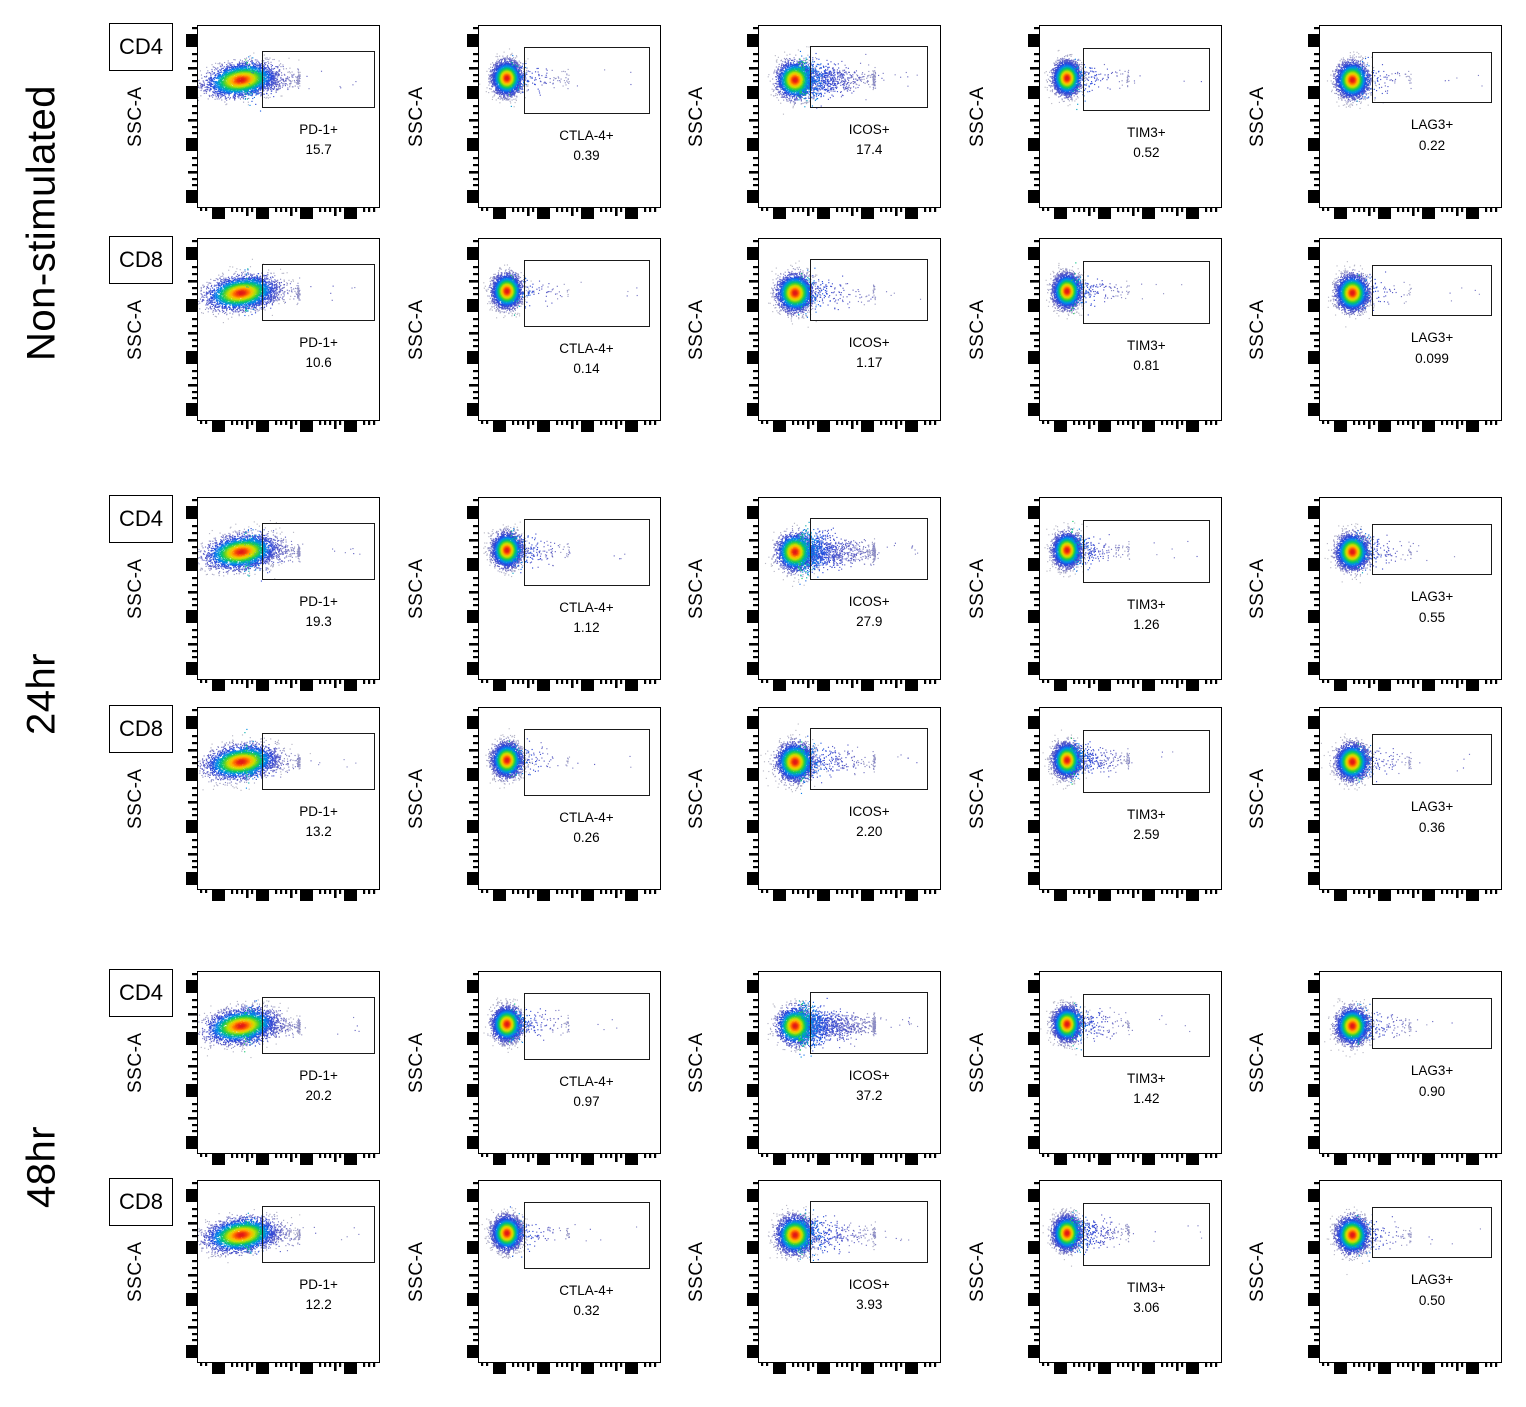 Image resolution: width=1526 pixels, height=1407 pixels. I want to click on flow-panel: SSC-A ICOS+ 2.20, so click(813, 804).